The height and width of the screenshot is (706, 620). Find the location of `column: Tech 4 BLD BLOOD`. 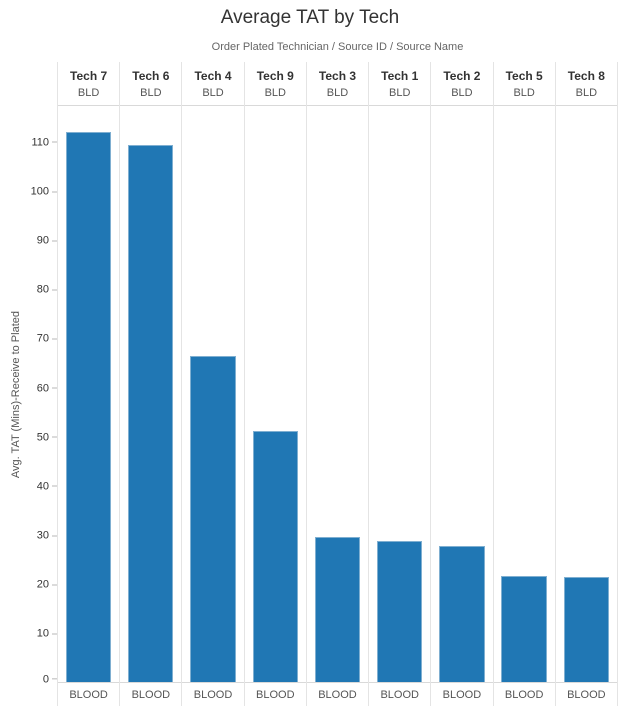

column: Tech 4 BLD BLOOD is located at coordinates (212, 384).